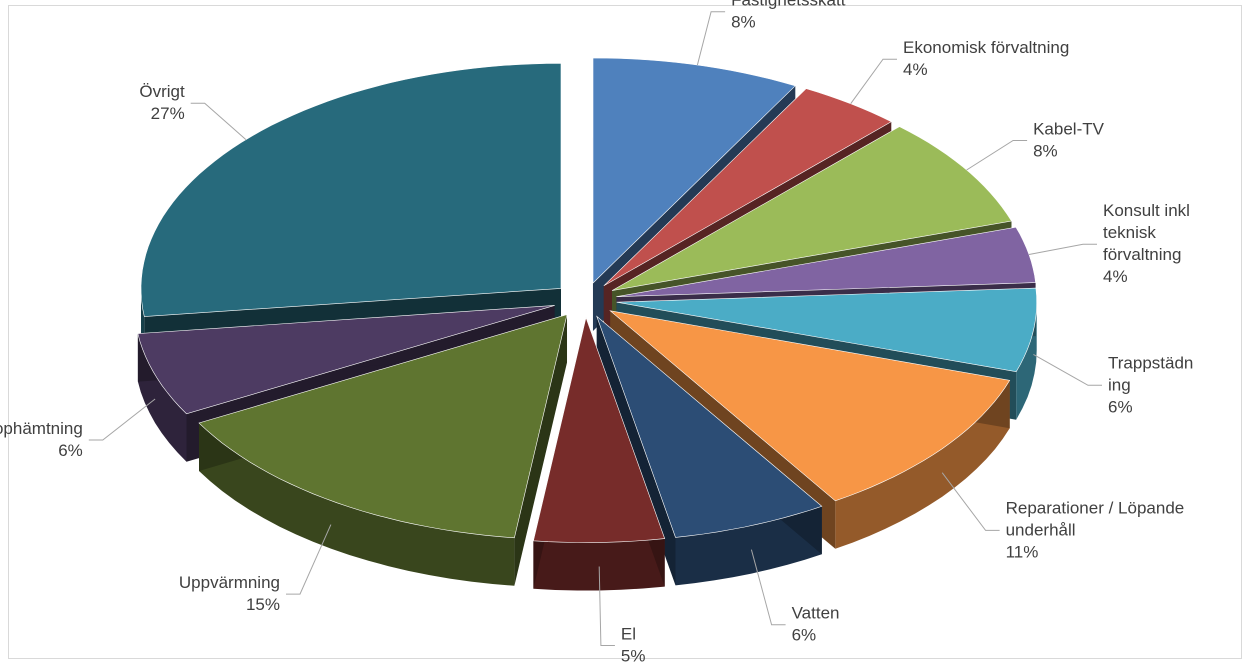 This screenshot has height=664, width=1246. What do you see at coordinates (816, 613) in the screenshot?
I see `data-label-text: Vatten` at bounding box center [816, 613].